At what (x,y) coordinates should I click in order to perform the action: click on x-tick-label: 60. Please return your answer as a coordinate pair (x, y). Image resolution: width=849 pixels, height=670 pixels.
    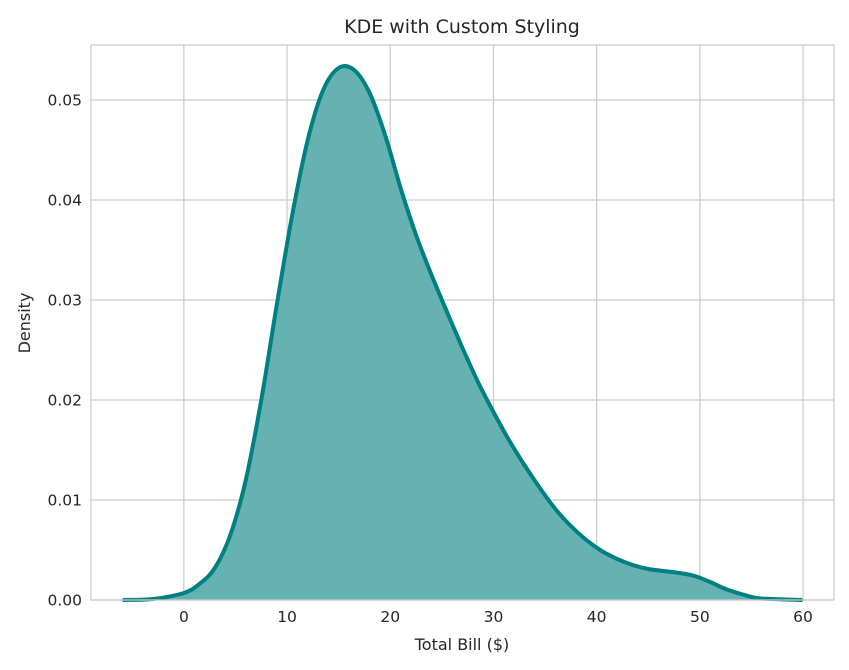
    Looking at the image, I should click on (803, 617).